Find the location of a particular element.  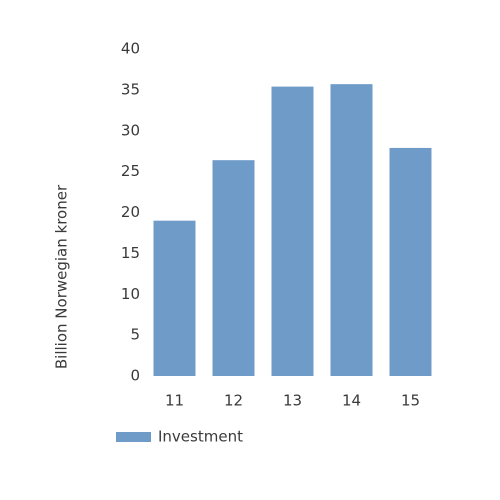

legend-label: Investment is located at coordinates (200, 437).